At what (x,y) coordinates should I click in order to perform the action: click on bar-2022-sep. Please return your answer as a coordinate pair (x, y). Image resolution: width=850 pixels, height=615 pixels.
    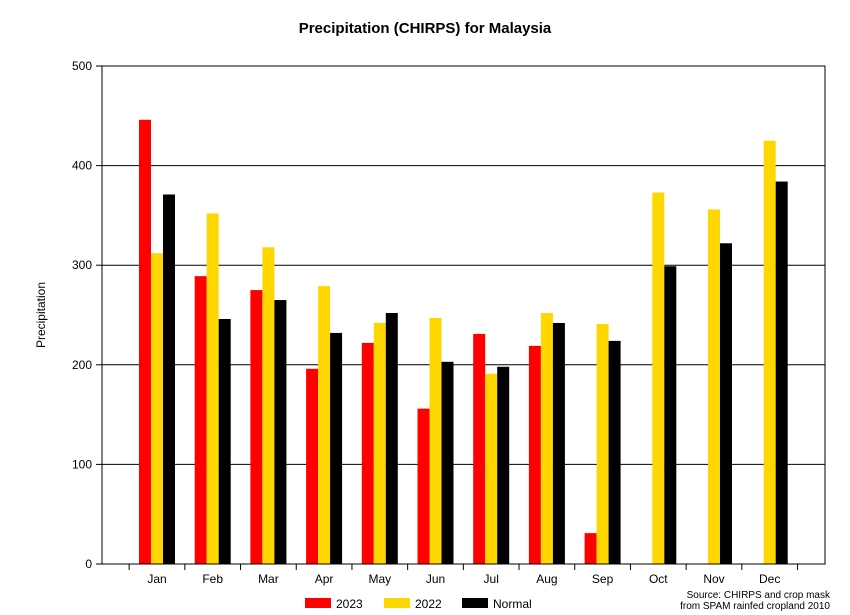
    Looking at the image, I should click on (602, 443).